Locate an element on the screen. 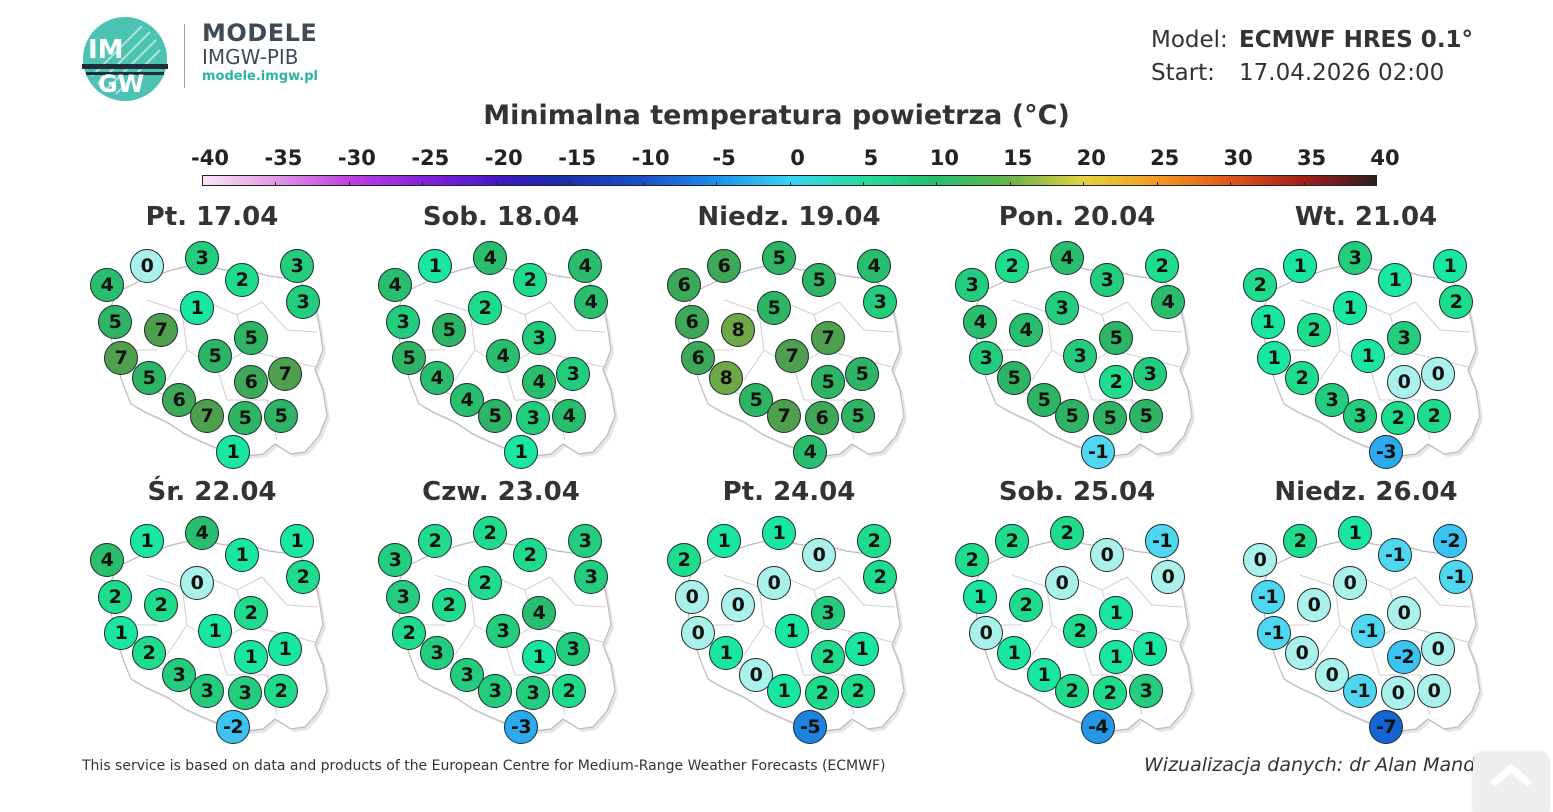 Image resolution: width=1553 pixels, height=812 pixels. chart-title: Minimalna temperatura powietrza (°C) is located at coordinates (776, 115).